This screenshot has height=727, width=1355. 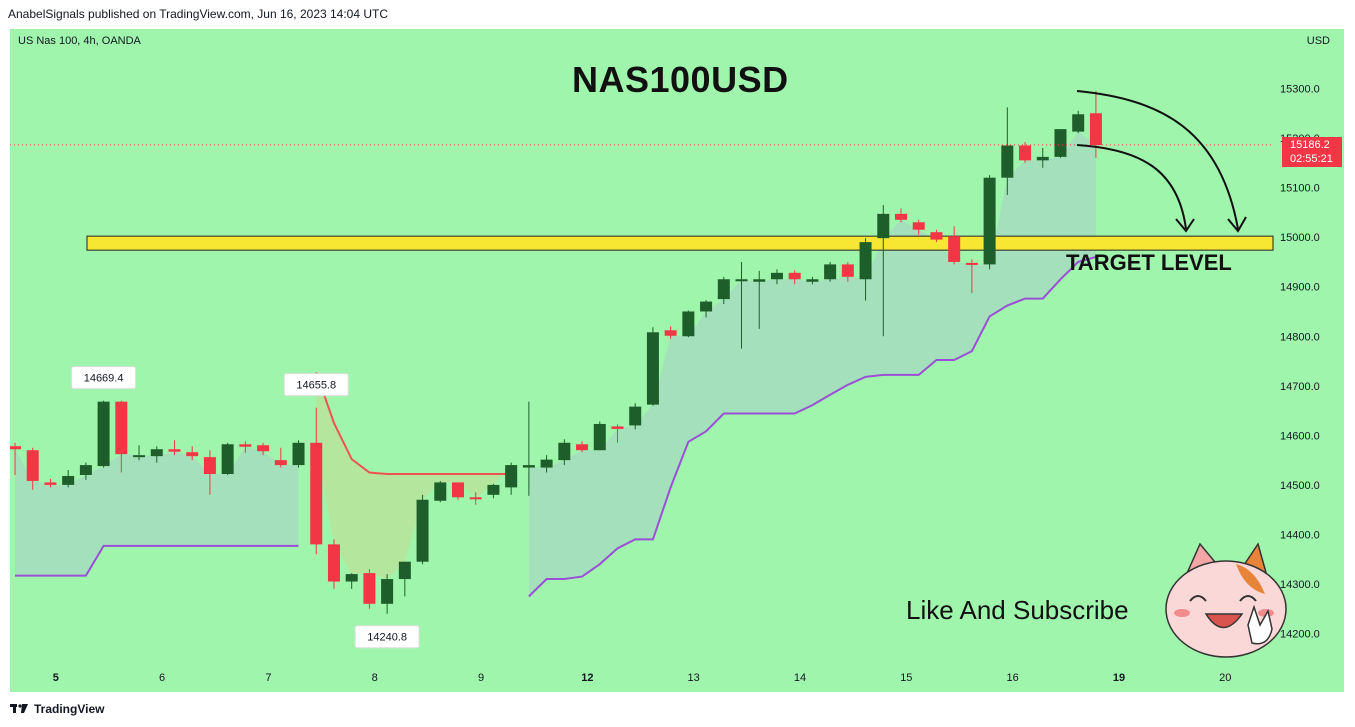 I want to click on cat-patch, so click(x=1250, y=579).